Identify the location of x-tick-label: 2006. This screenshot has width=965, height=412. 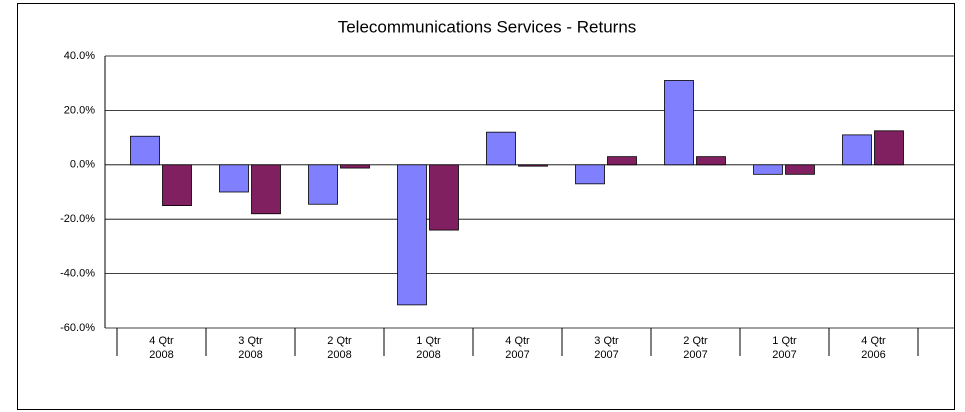
(873, 355).